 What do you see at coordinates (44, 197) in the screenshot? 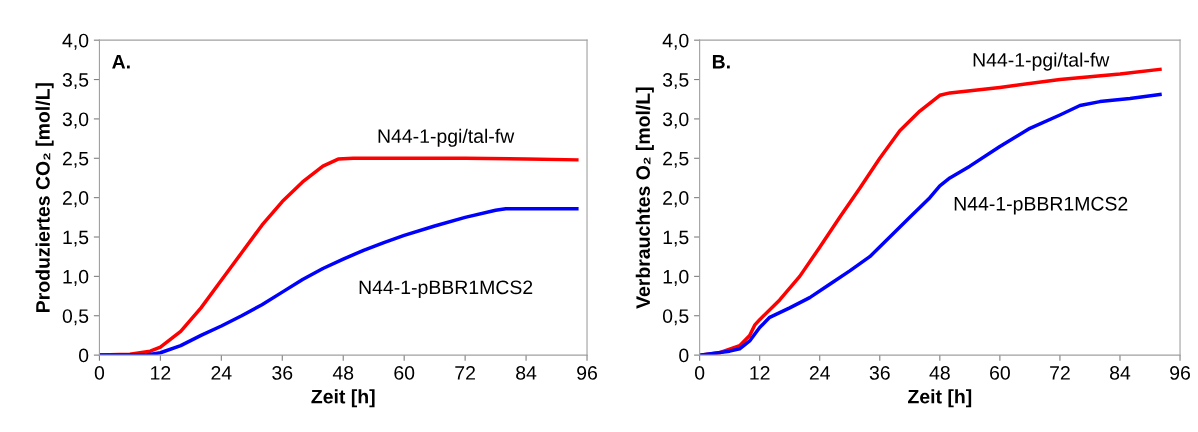
I see `y-axis-title: Produziertes CO₂ [mol/L]` at bounding box center [44, 197].